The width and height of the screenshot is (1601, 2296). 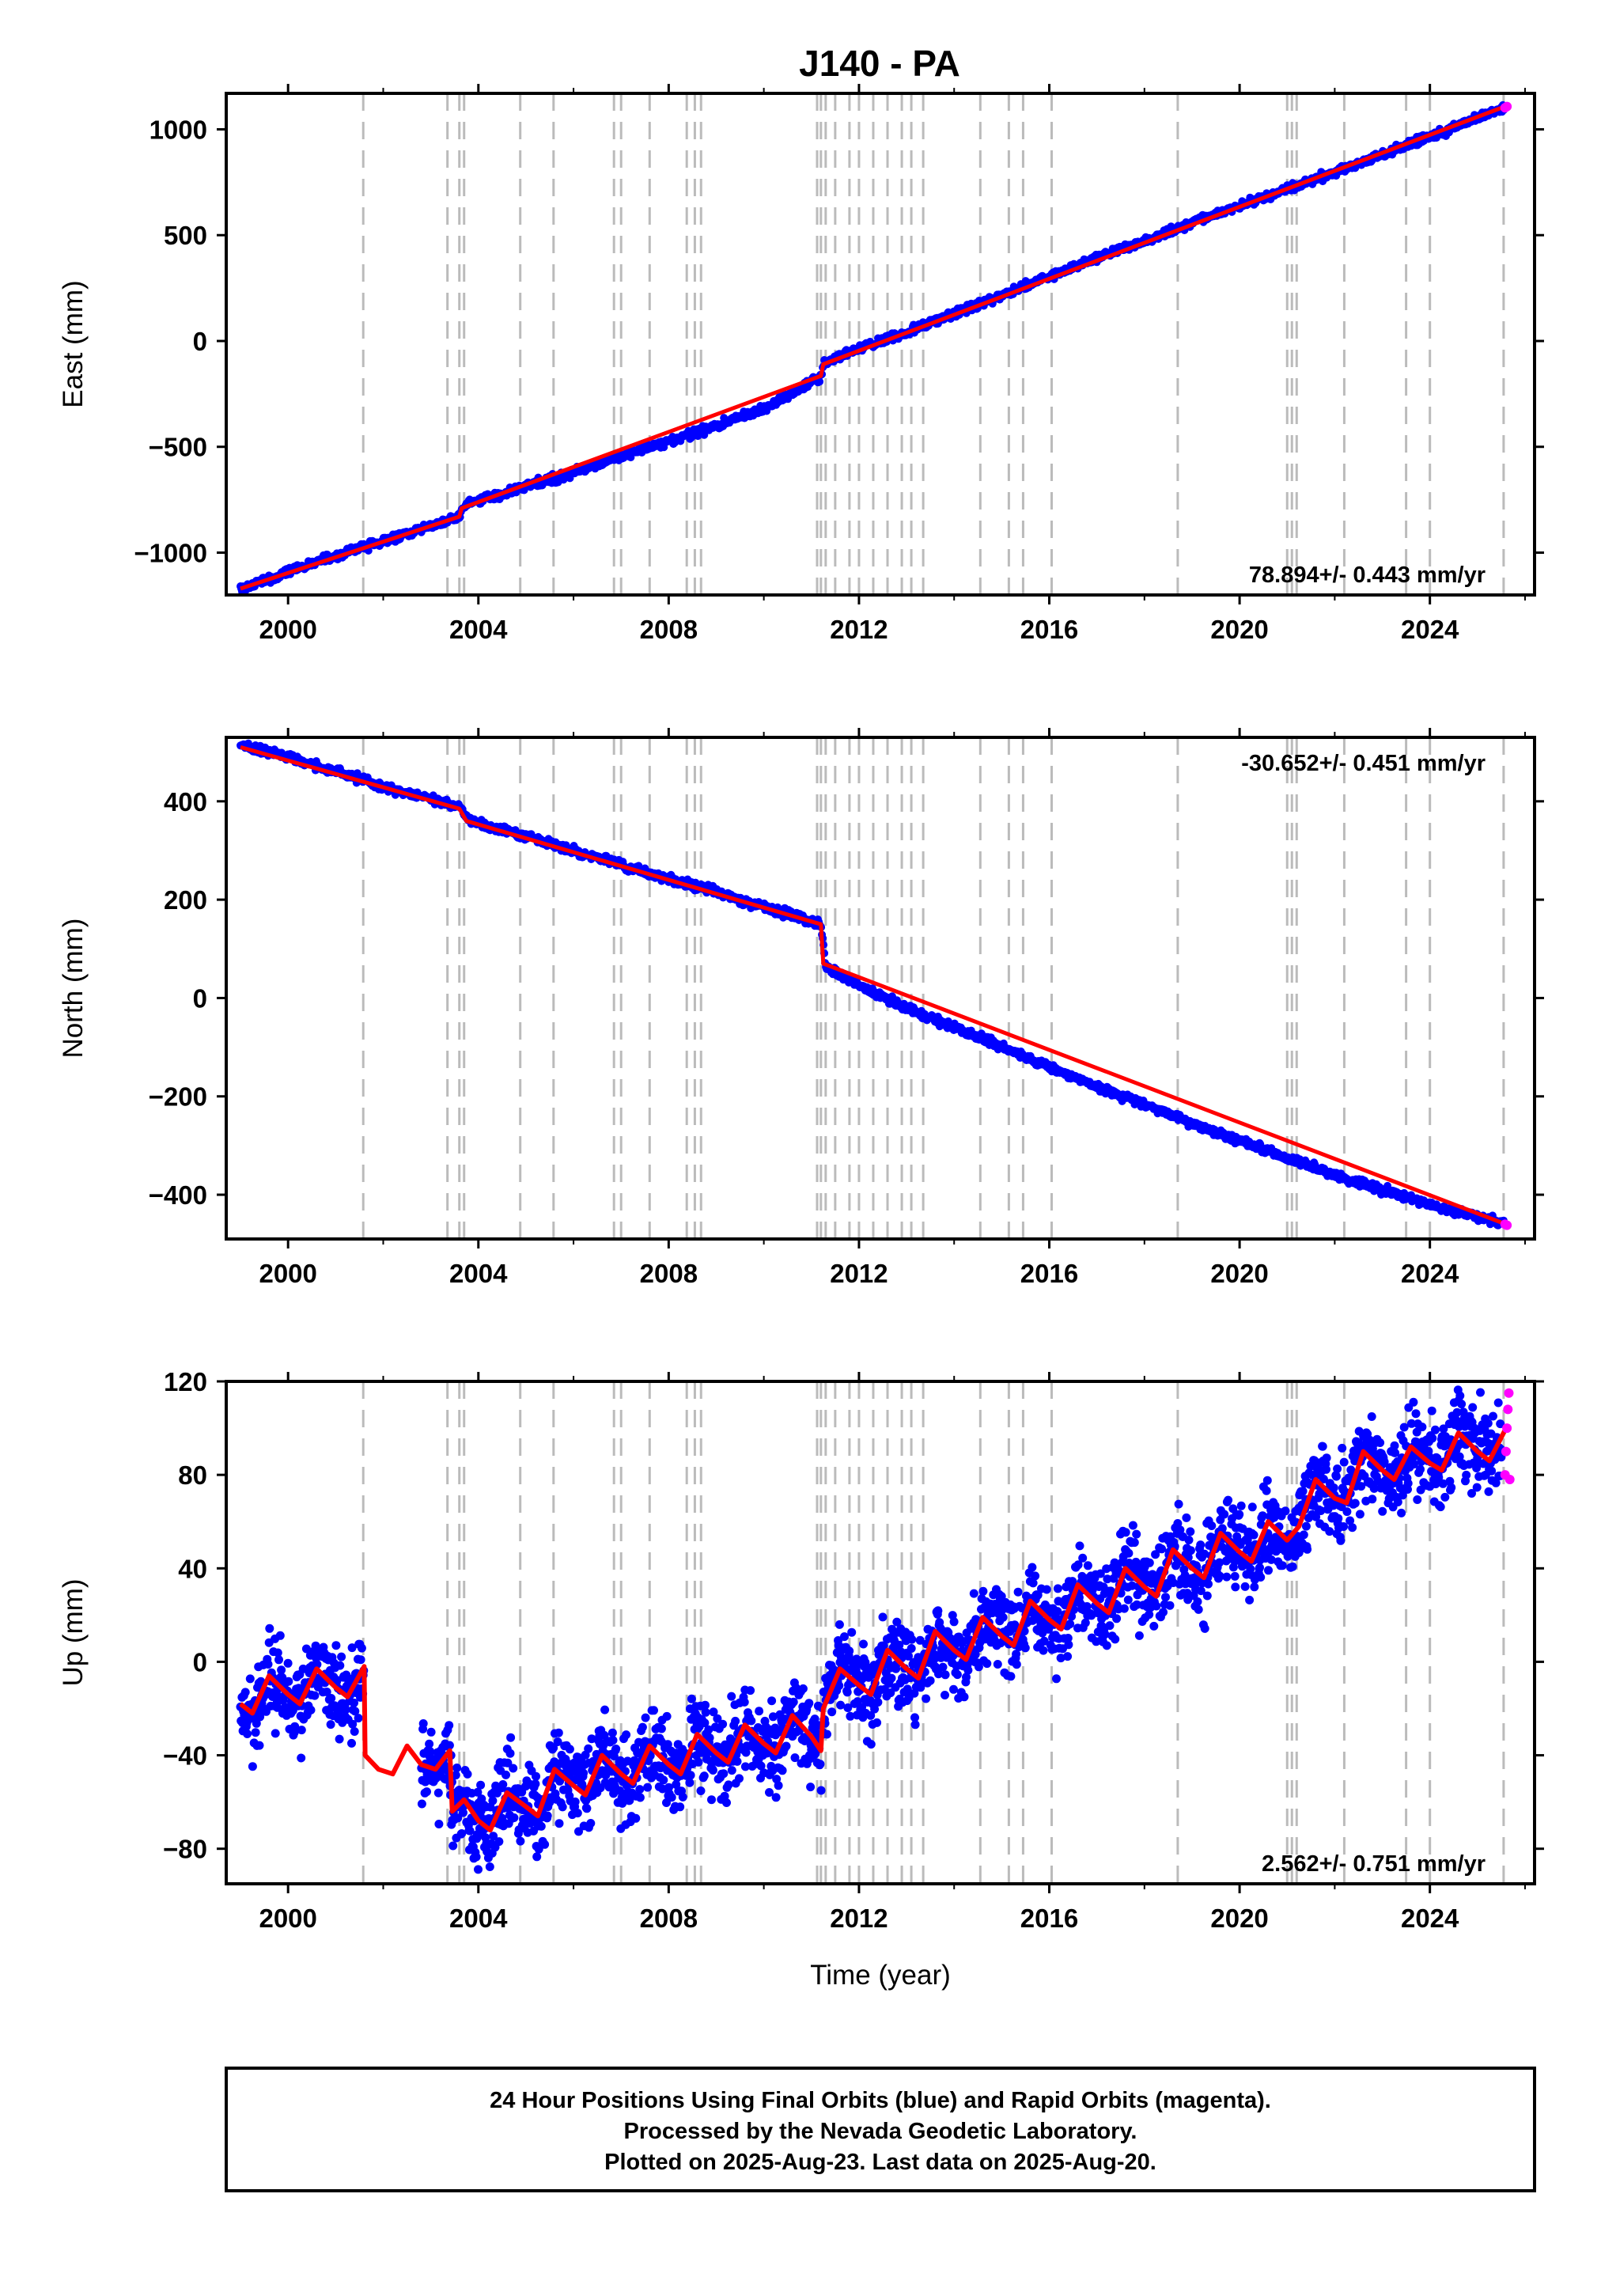 What do you see at coordinates (1367, 575) in the screenshot?
I see `rate-label: 78.894+/- 0.443 mm/yr` at bounding box center [1367, 575].